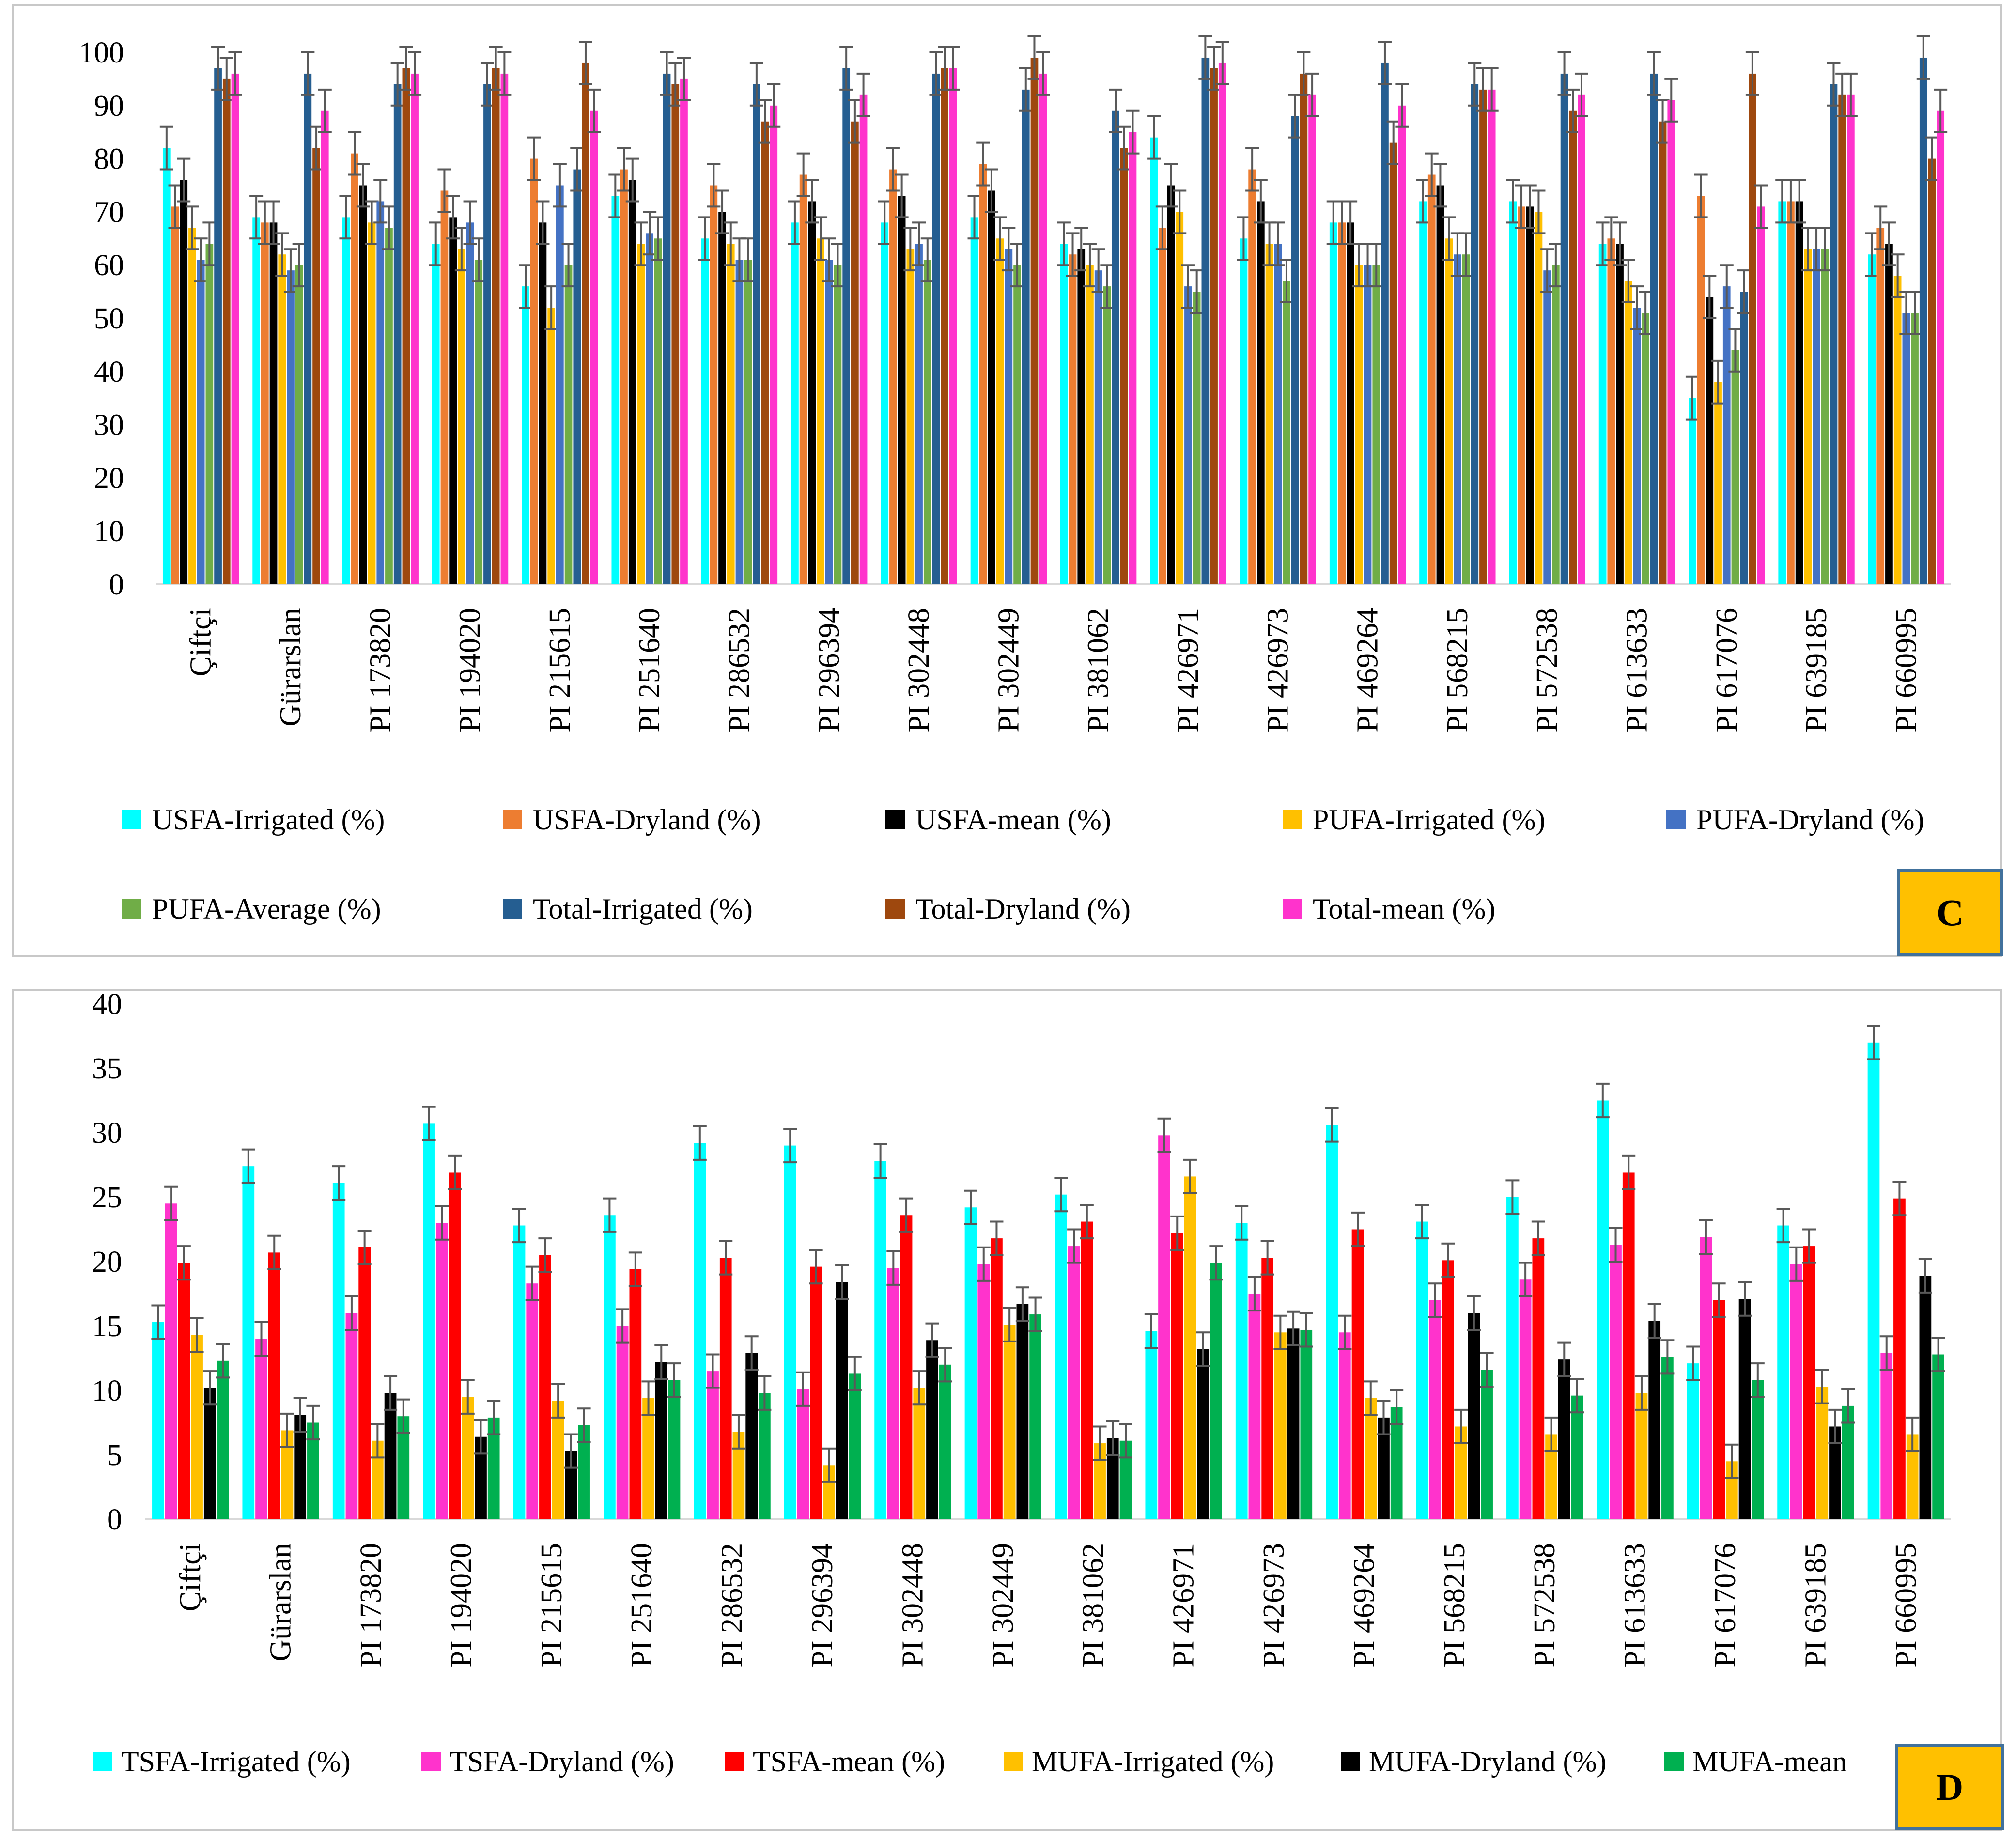  Describe the element at coordinates (732, 1605) in the screenshot. I see `chart-d-category-label: PI 286532` at that location.